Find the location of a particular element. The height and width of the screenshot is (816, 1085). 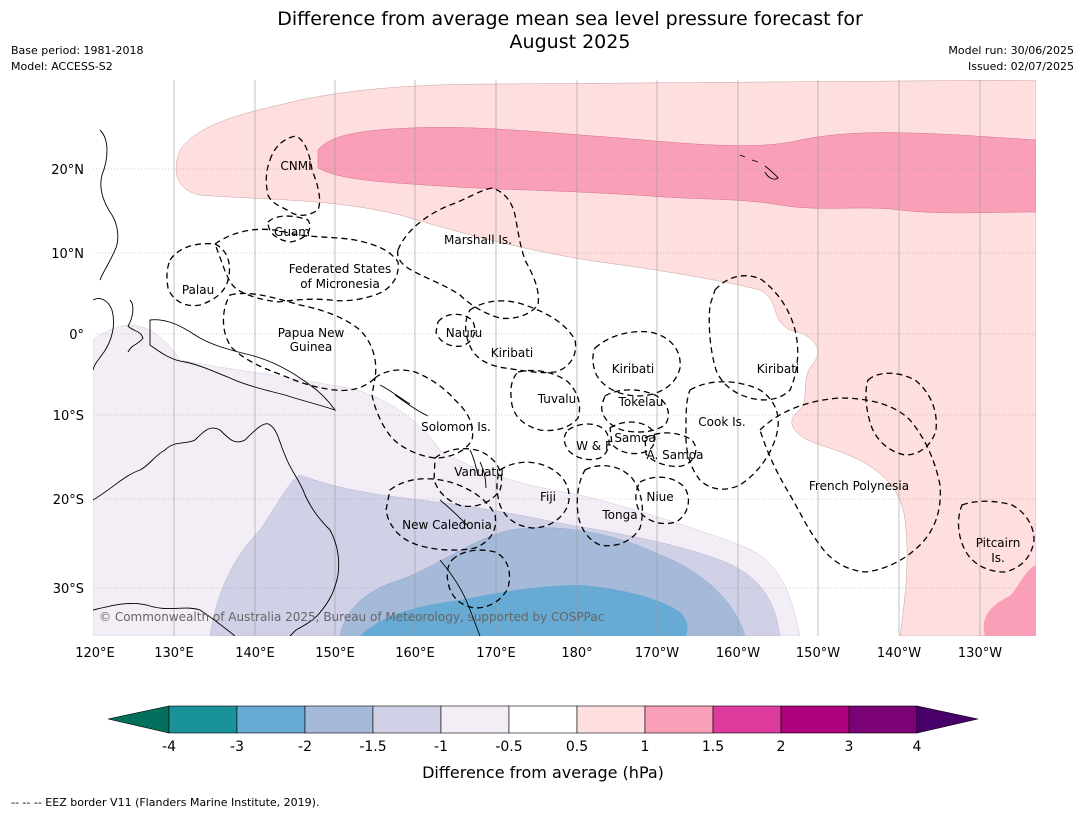

model-name: Model: ACCESS-S2 is located at coordinates (62, 66).